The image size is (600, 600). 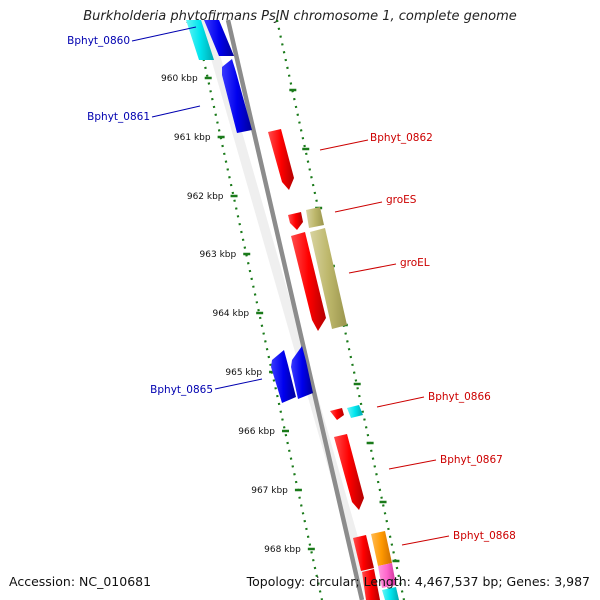 I want to click on gene-feature-bphyt-0865-b, so click(x=302, y=372).